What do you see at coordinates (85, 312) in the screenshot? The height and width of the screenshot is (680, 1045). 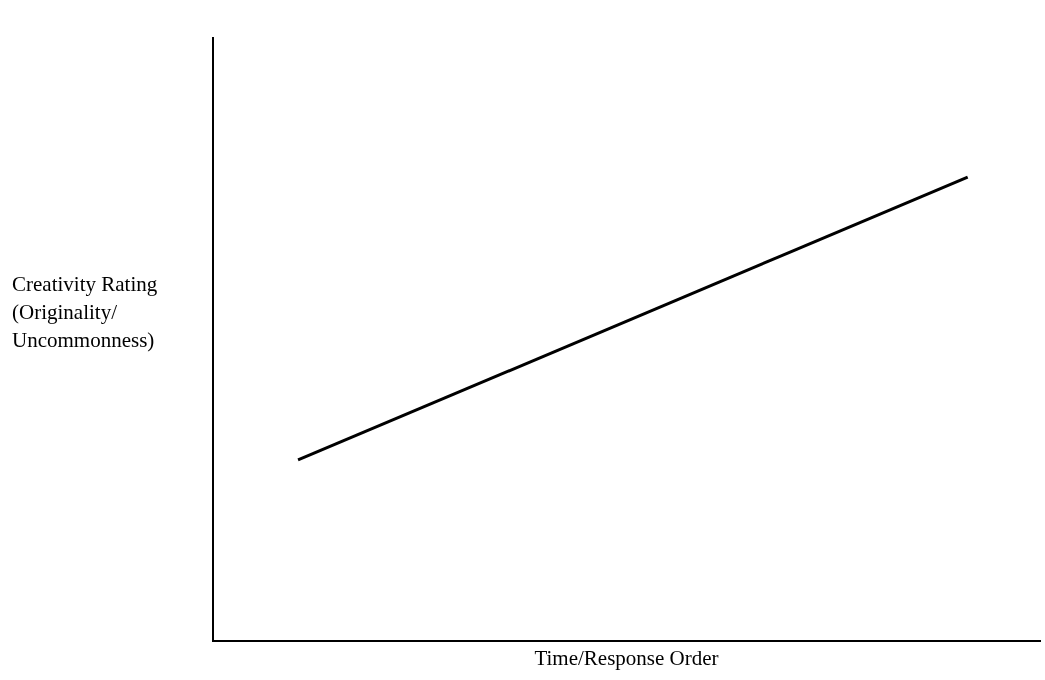 I see `y-axis-title: Creativity Rating (Originality/ Uncommonness)` at bounding box center [85, 312].